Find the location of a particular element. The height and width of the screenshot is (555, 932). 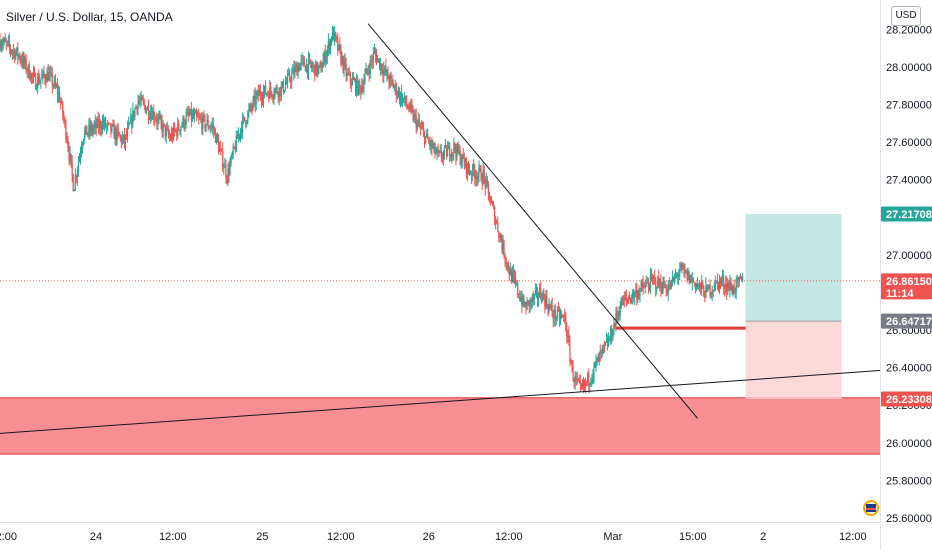

time-axis is located at coordinates (440, 536).